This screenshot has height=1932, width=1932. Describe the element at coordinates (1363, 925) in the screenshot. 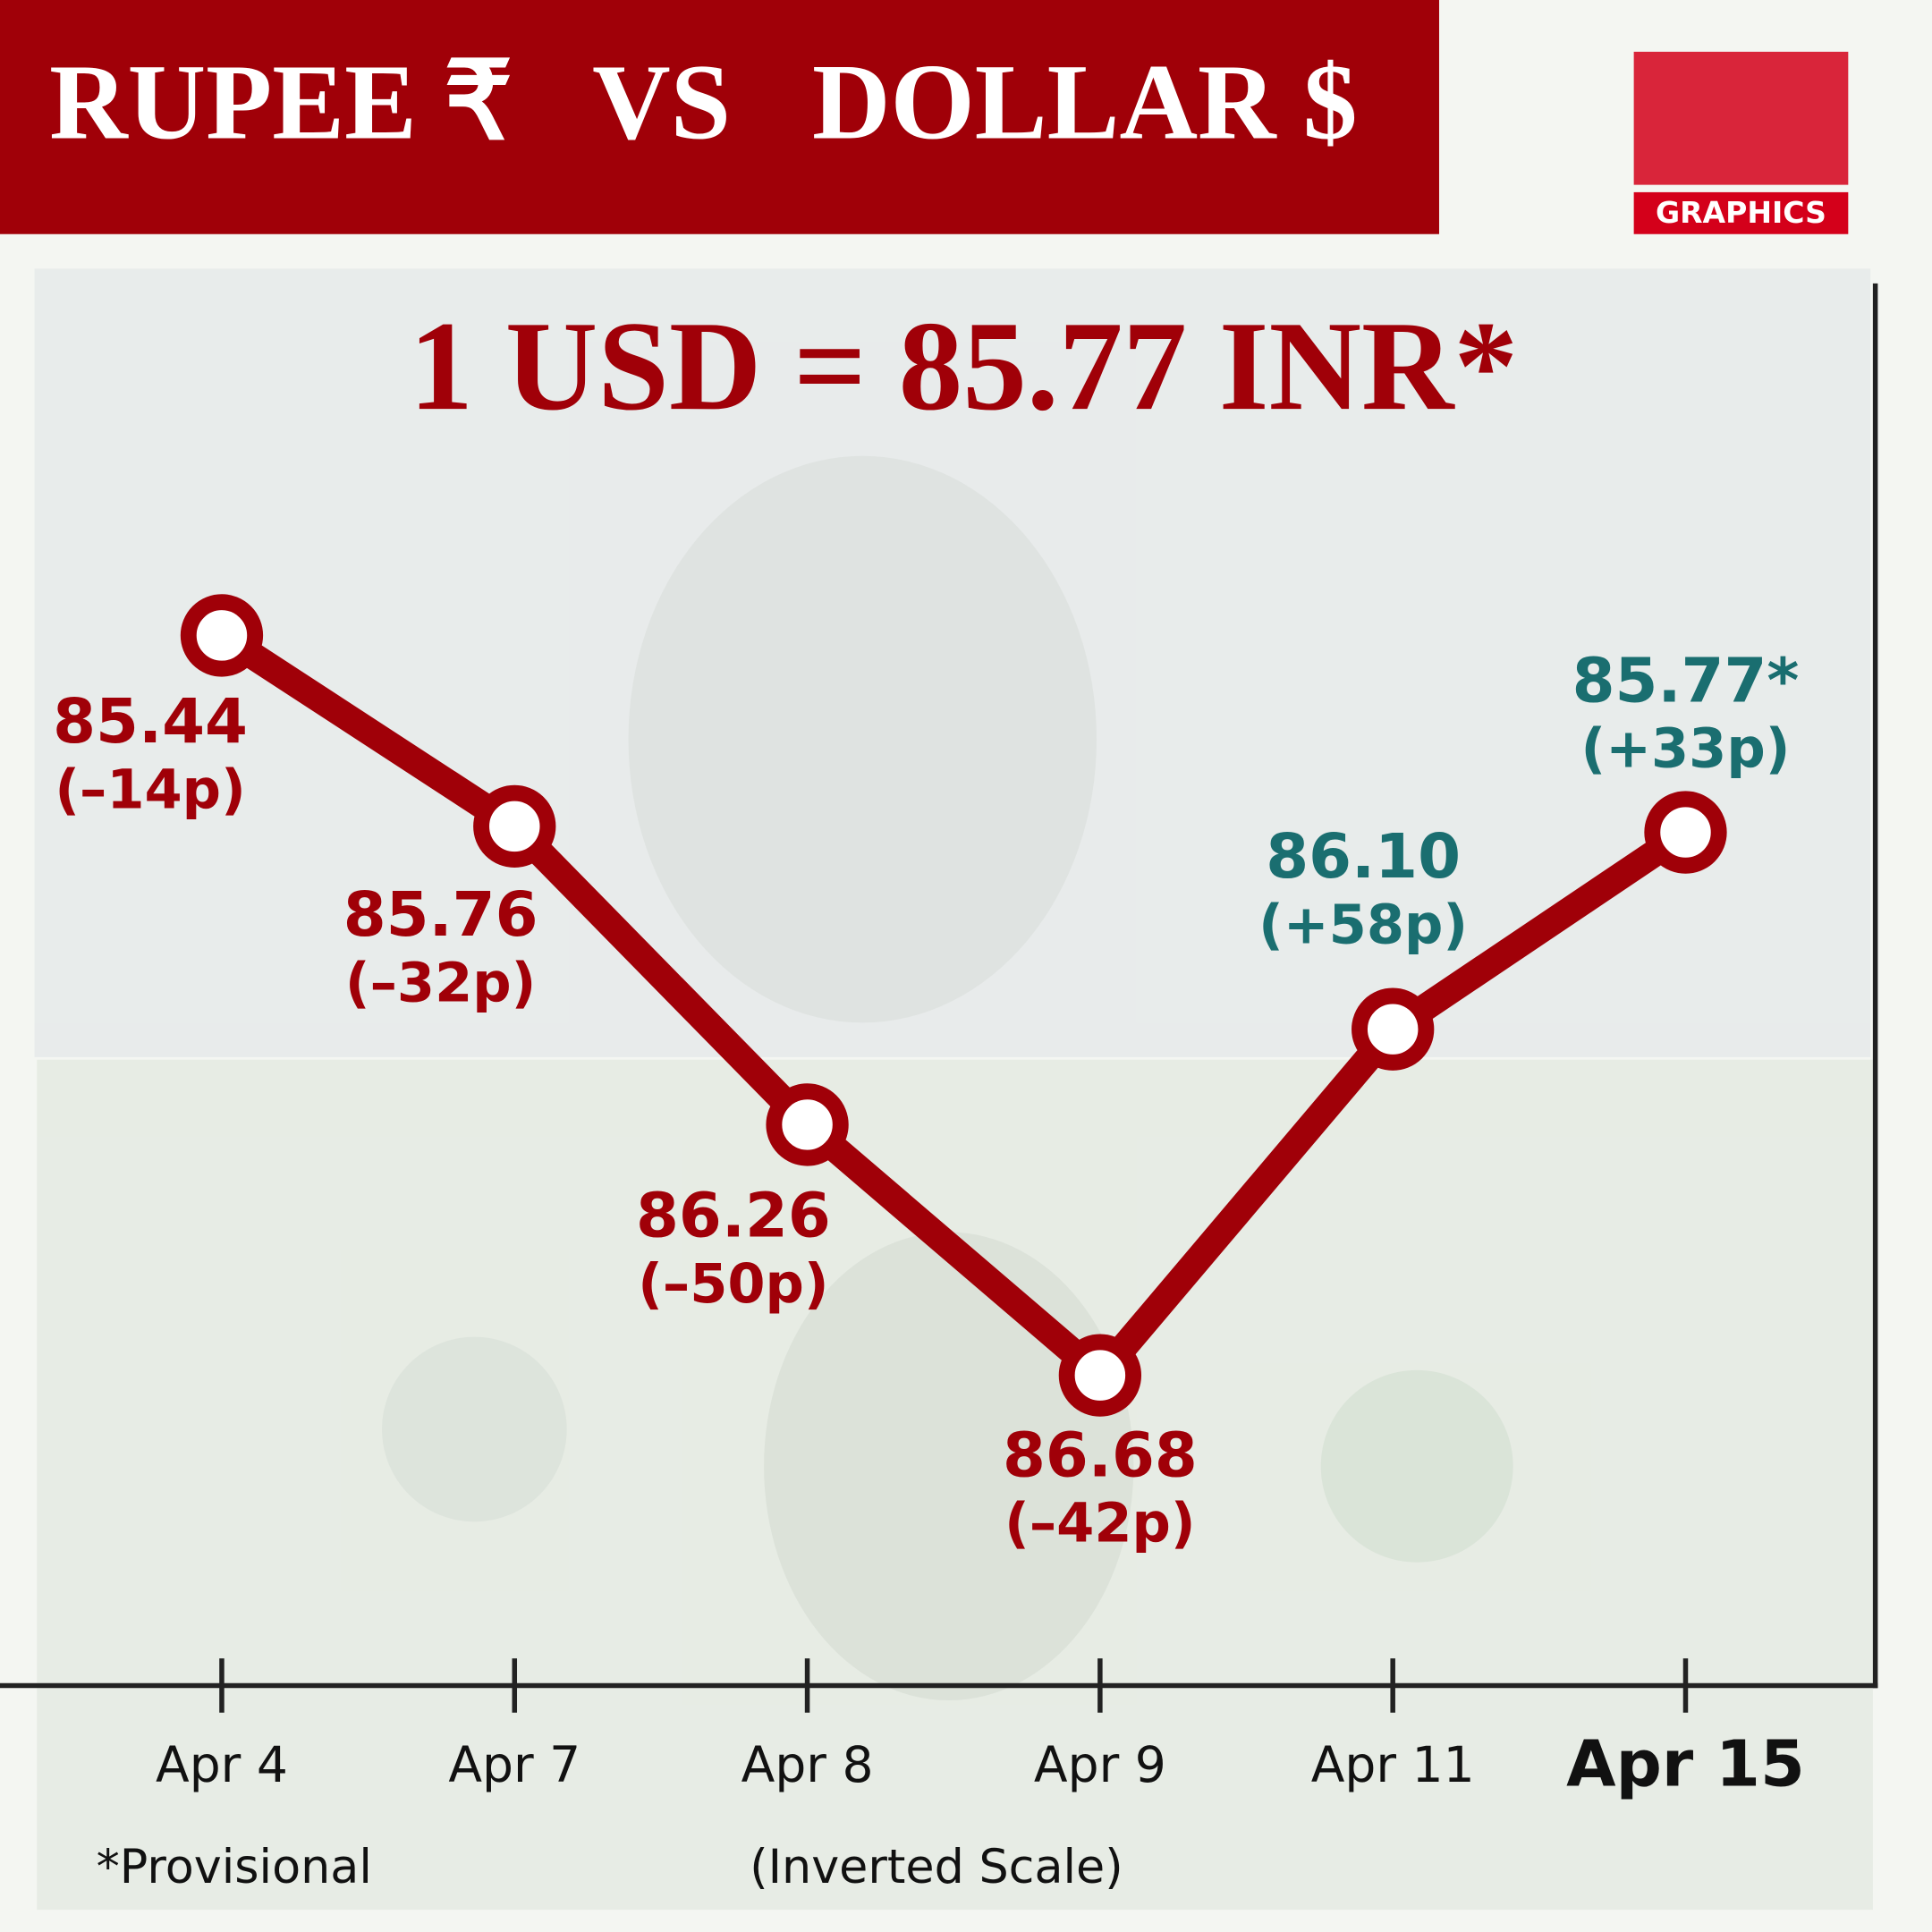

I see `change-label: (+58p)` at that location.